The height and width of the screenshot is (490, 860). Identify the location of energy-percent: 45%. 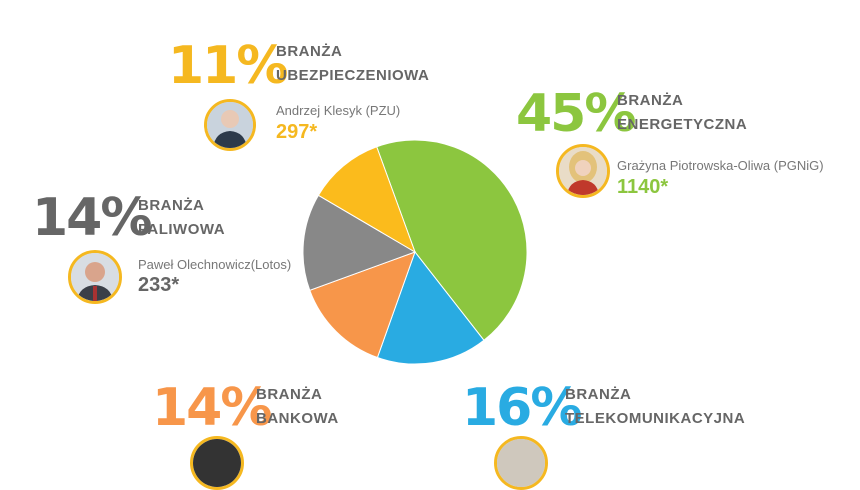
(576, 114).